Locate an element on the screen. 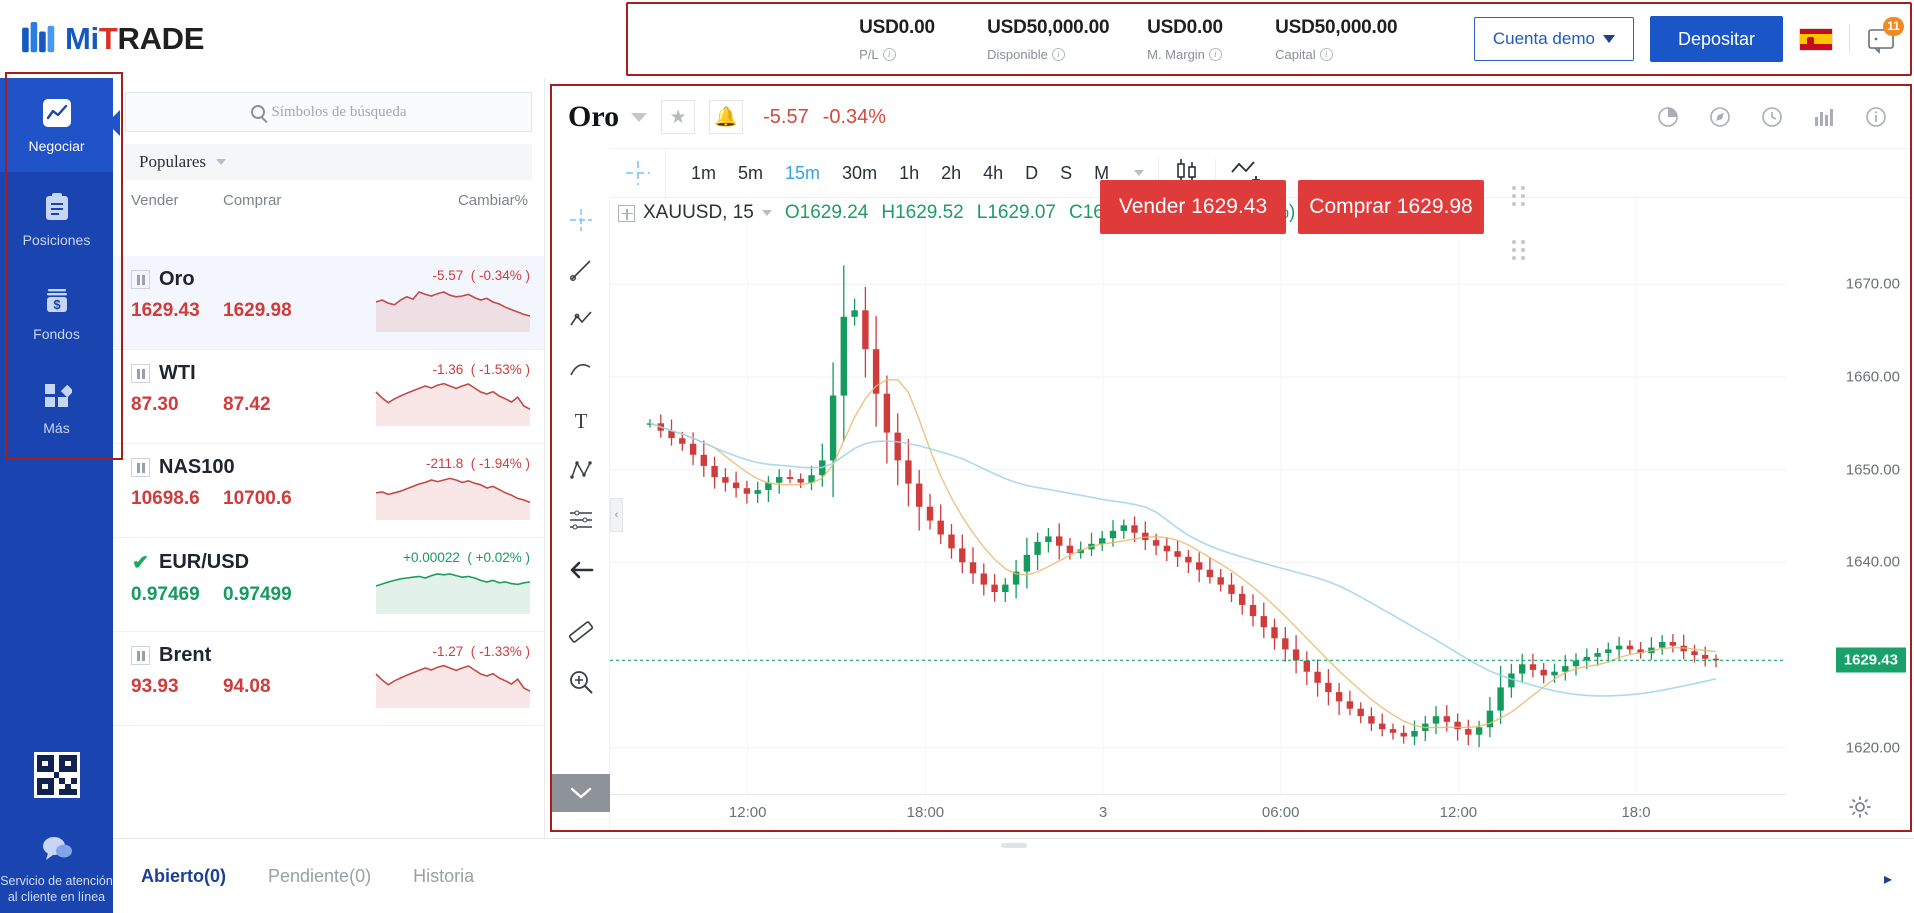 This screenshot has width=1914, height=913. panel-resize-handle is located at coordinates (1013, 845).